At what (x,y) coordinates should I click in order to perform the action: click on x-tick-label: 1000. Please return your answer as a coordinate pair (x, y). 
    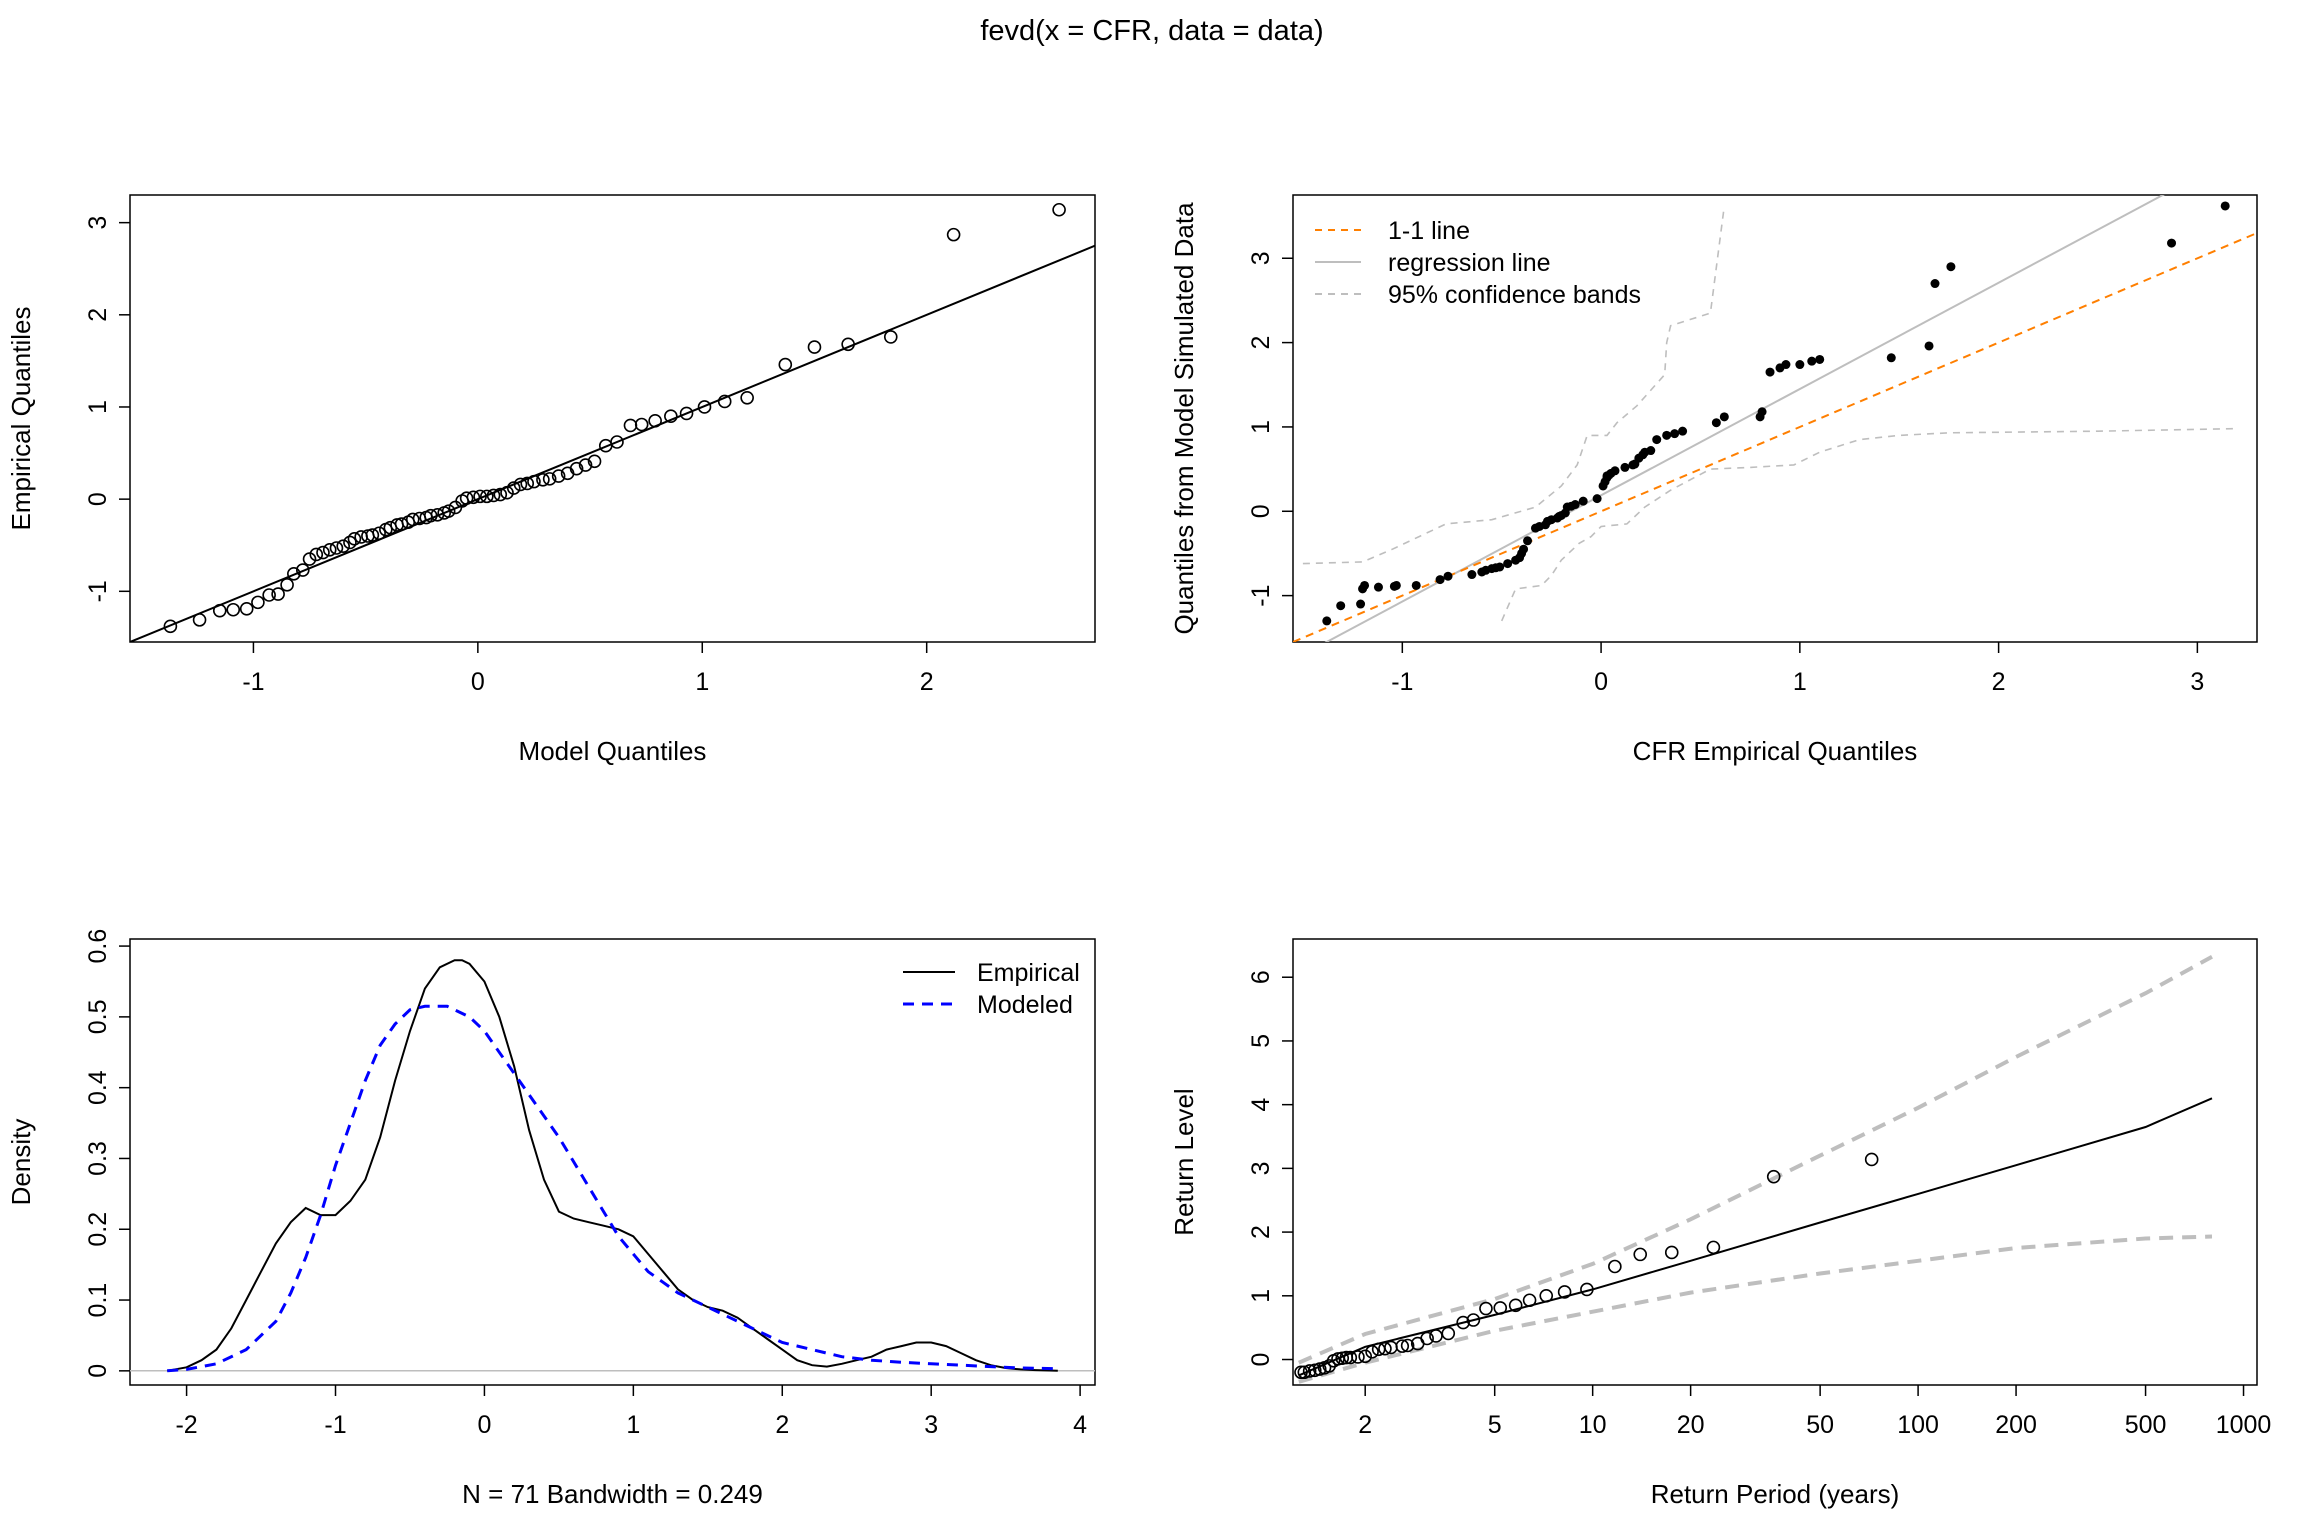
    Looking at the image, I should click on (2244, 1425).